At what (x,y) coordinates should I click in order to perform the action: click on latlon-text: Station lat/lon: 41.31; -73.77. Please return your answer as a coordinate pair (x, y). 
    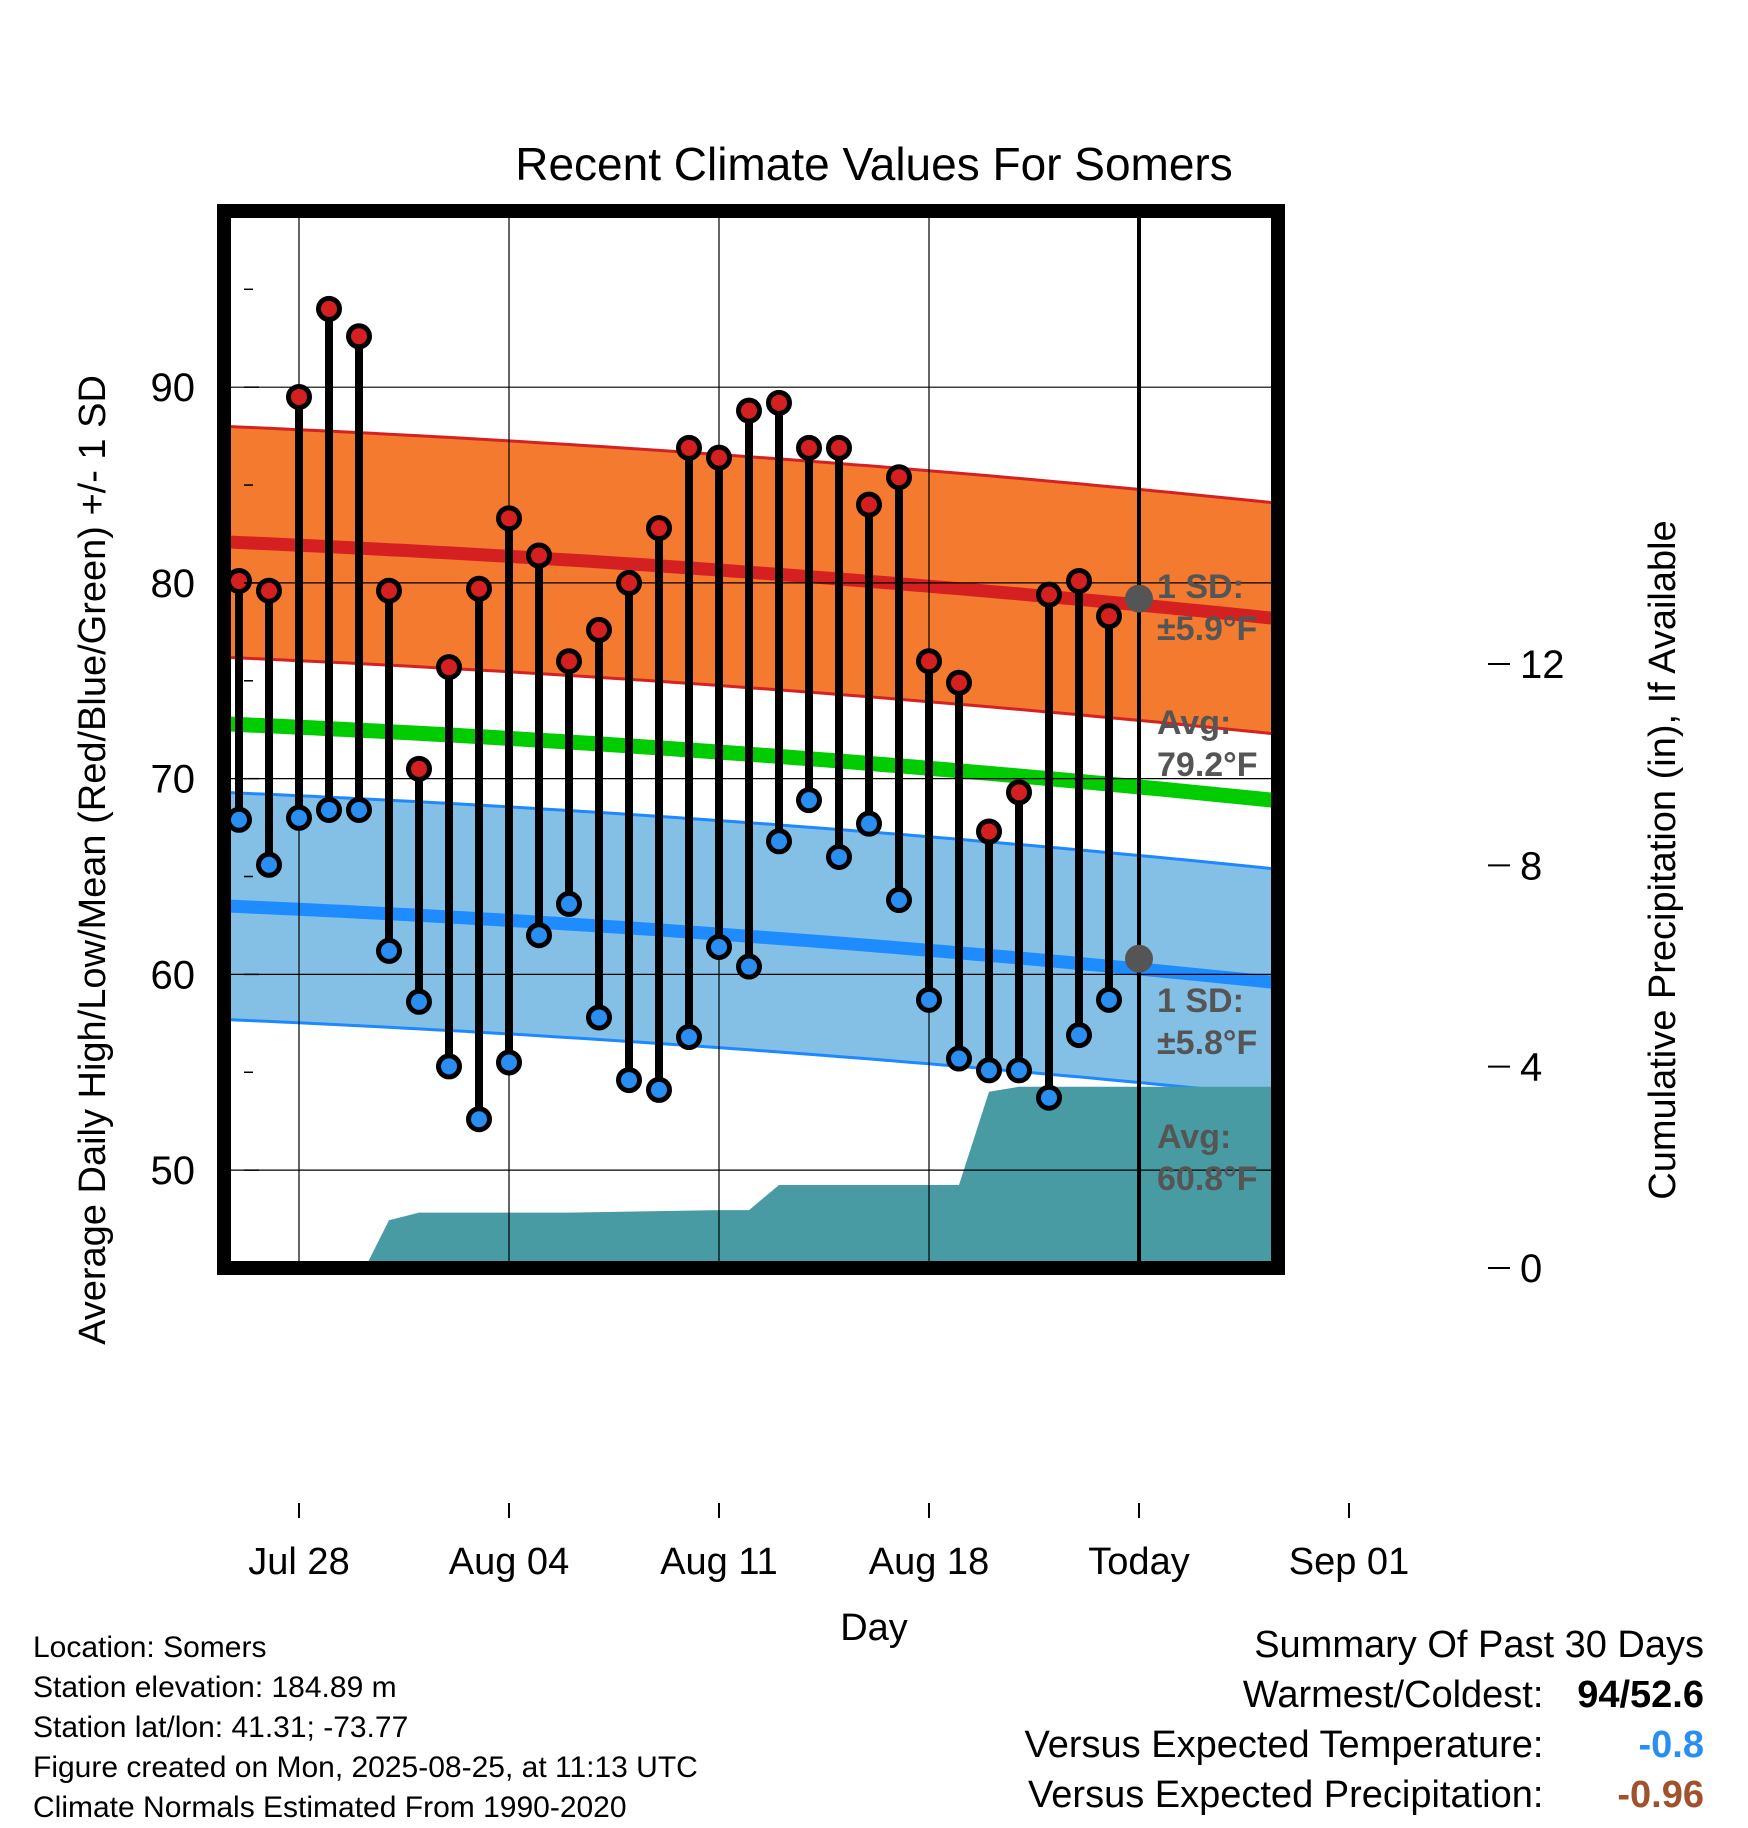
    Looking at the image, I should click on (221, 1727).